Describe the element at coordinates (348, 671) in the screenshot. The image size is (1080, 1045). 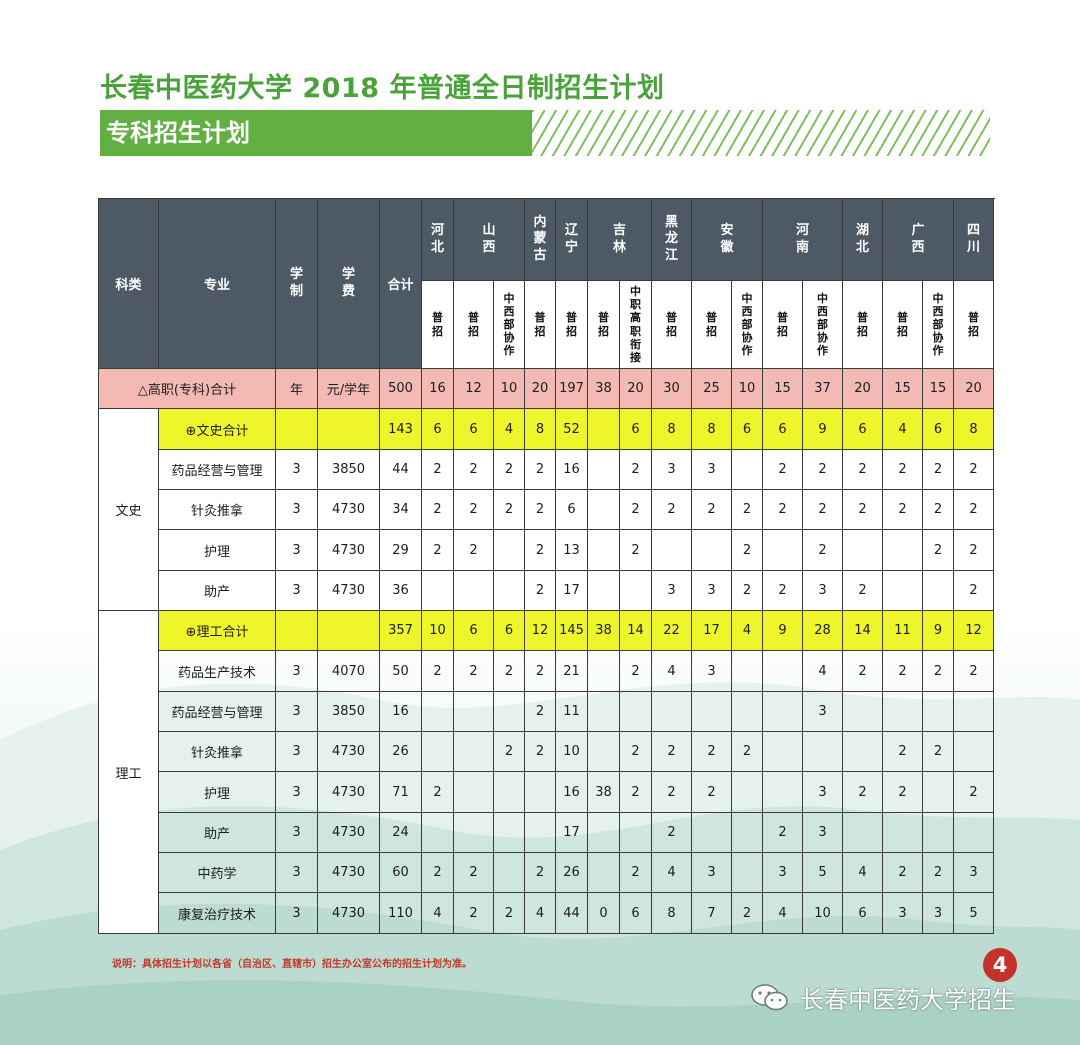
I see `fee-cell: 4070` at that location.